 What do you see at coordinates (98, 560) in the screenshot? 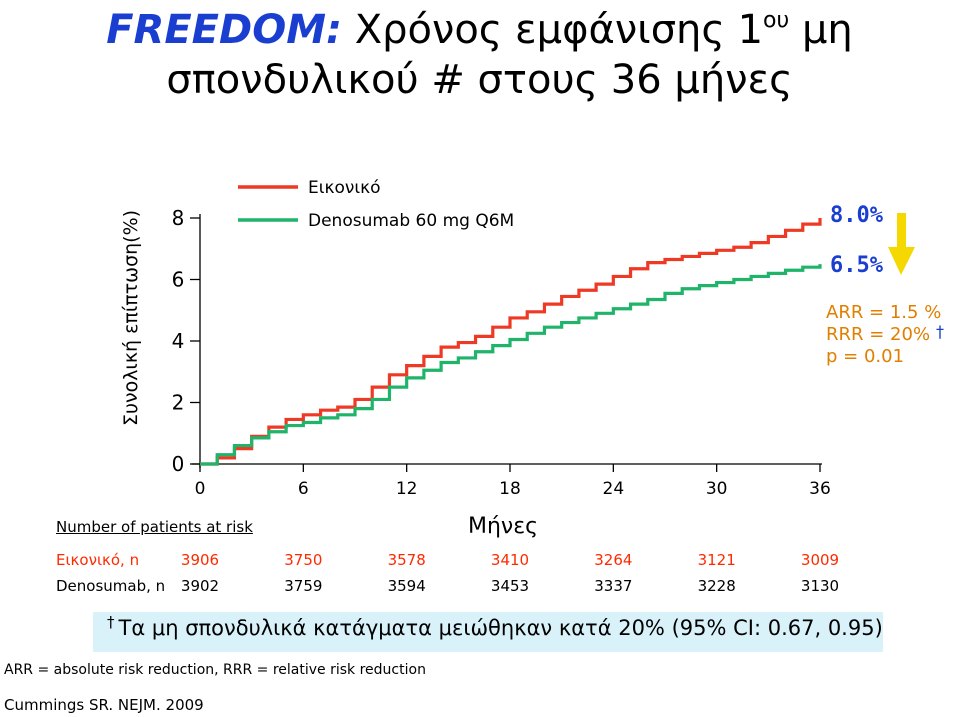
I see `risk-row-label: Εικονικό, n` at bounding box center [98, 560].